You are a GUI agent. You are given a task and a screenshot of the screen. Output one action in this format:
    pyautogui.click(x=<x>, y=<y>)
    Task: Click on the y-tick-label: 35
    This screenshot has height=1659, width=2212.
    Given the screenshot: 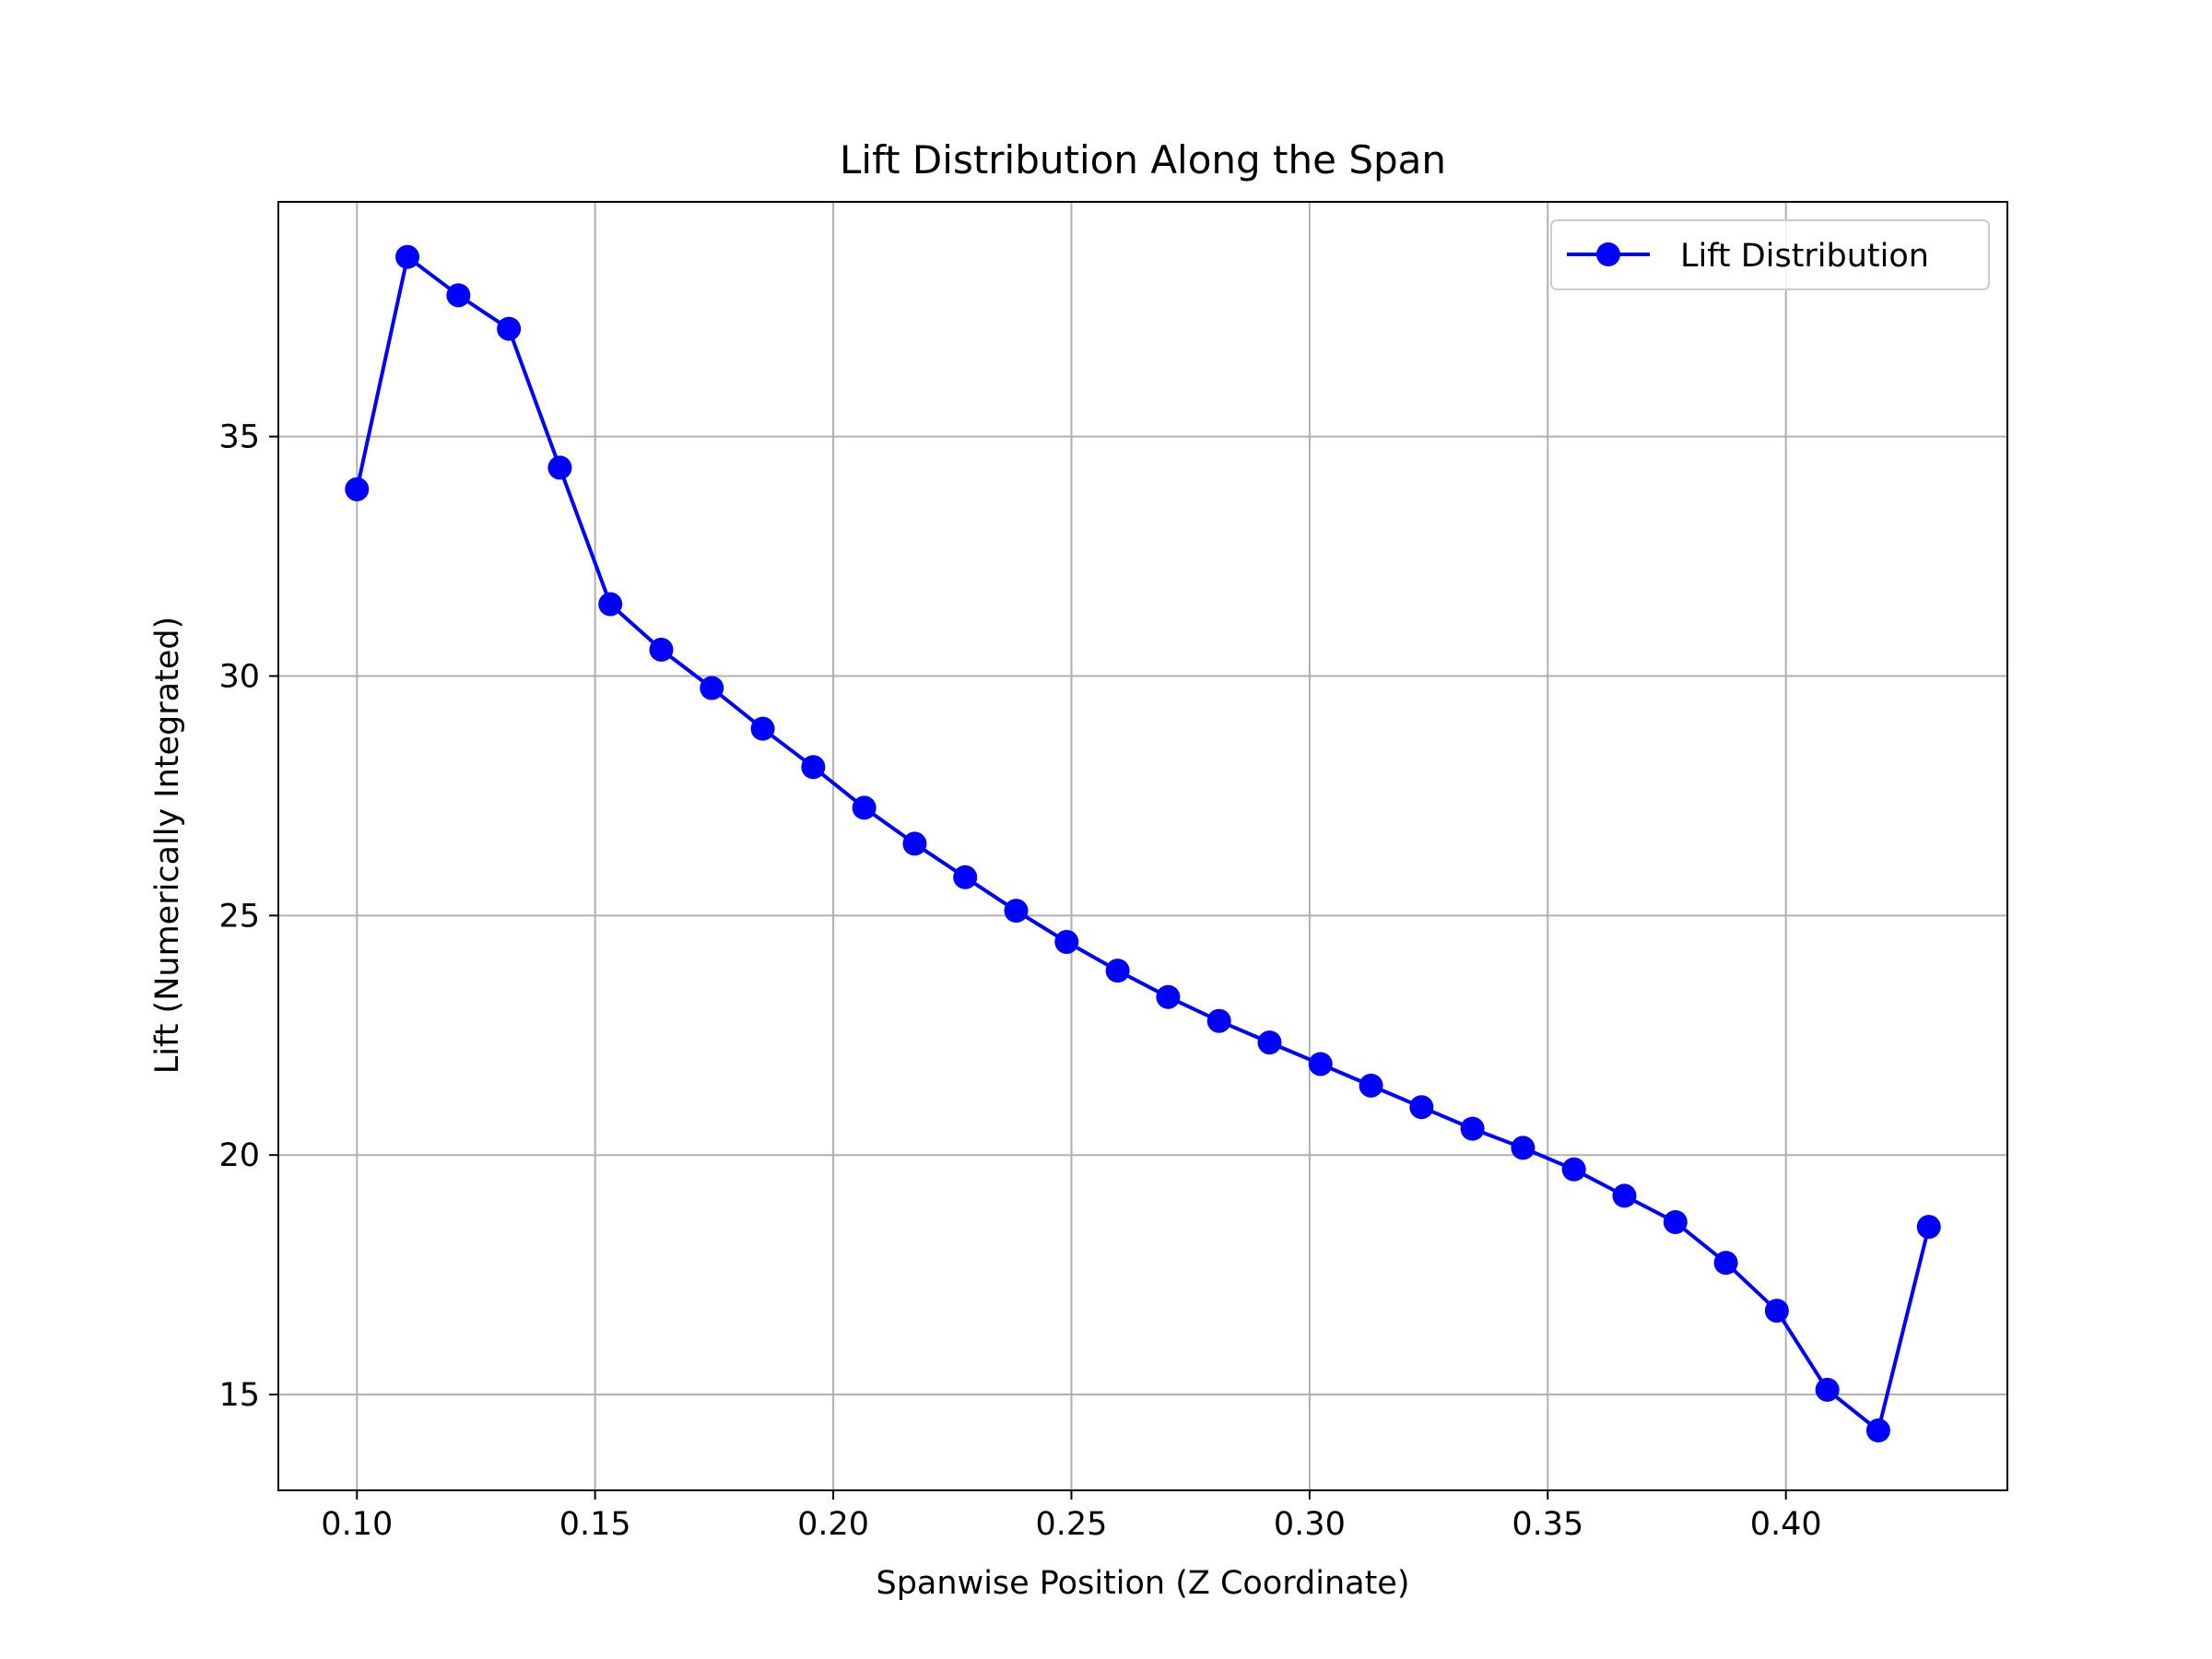 What is the action you would take?
    pyautogui.click(x=239, y=437)
    